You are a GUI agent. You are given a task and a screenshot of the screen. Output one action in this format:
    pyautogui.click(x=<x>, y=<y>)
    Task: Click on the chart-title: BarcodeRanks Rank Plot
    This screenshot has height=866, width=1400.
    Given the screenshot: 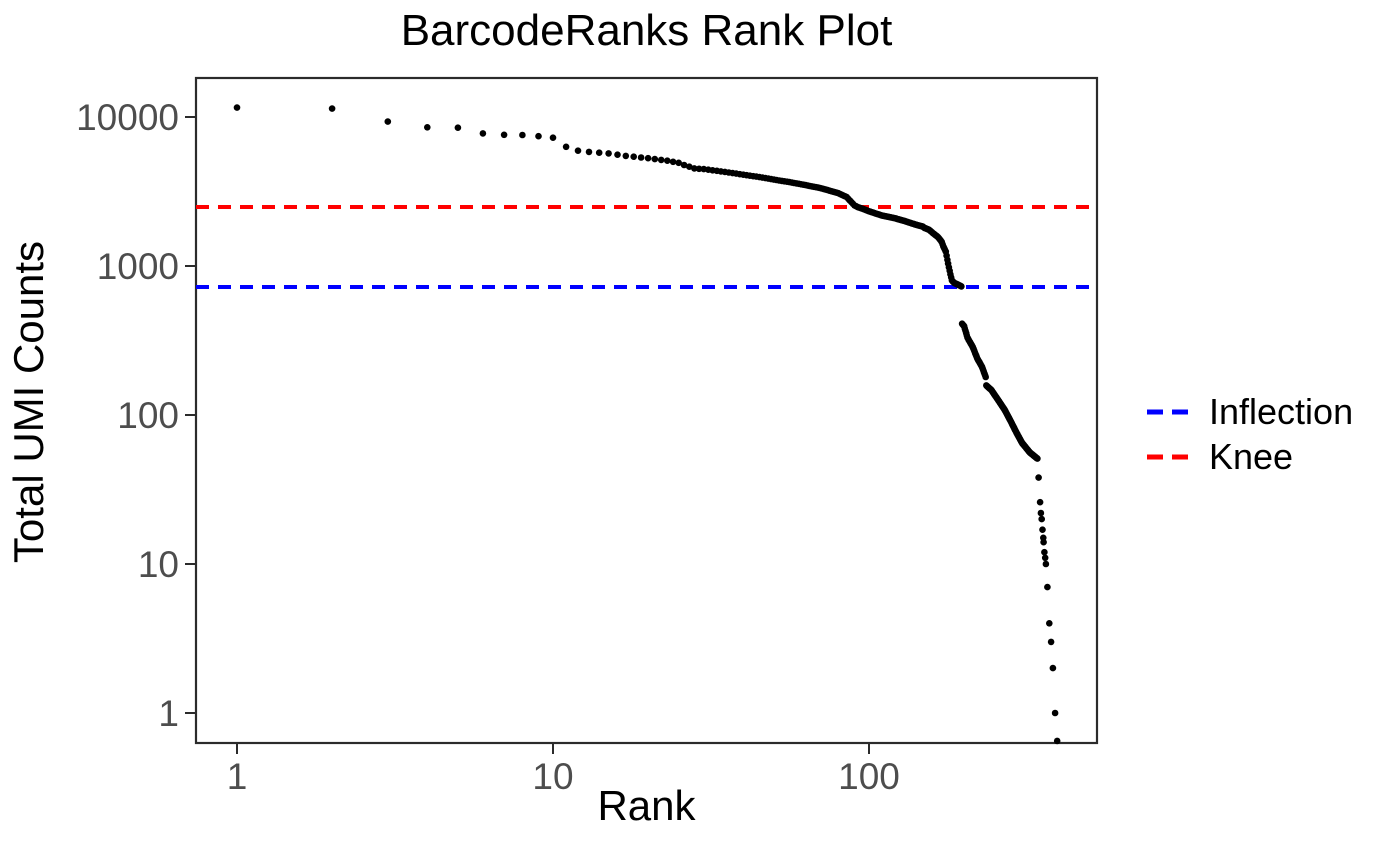 What is the action you would take?
    pyautogui.click(x=646, y=30)
    